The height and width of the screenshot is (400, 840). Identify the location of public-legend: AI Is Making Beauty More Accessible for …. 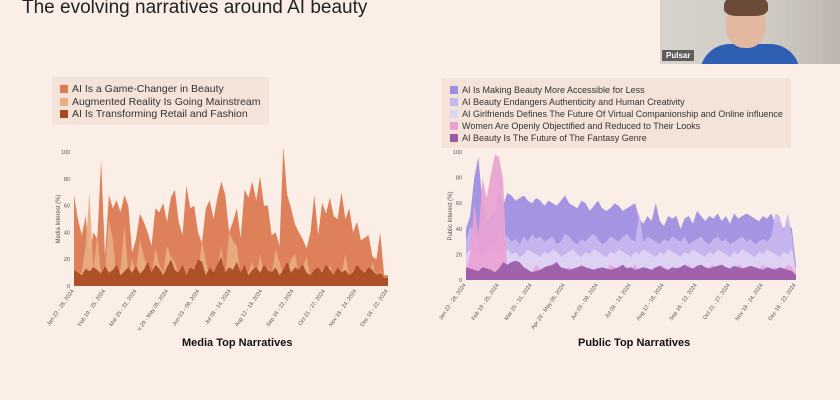
(616, 113).